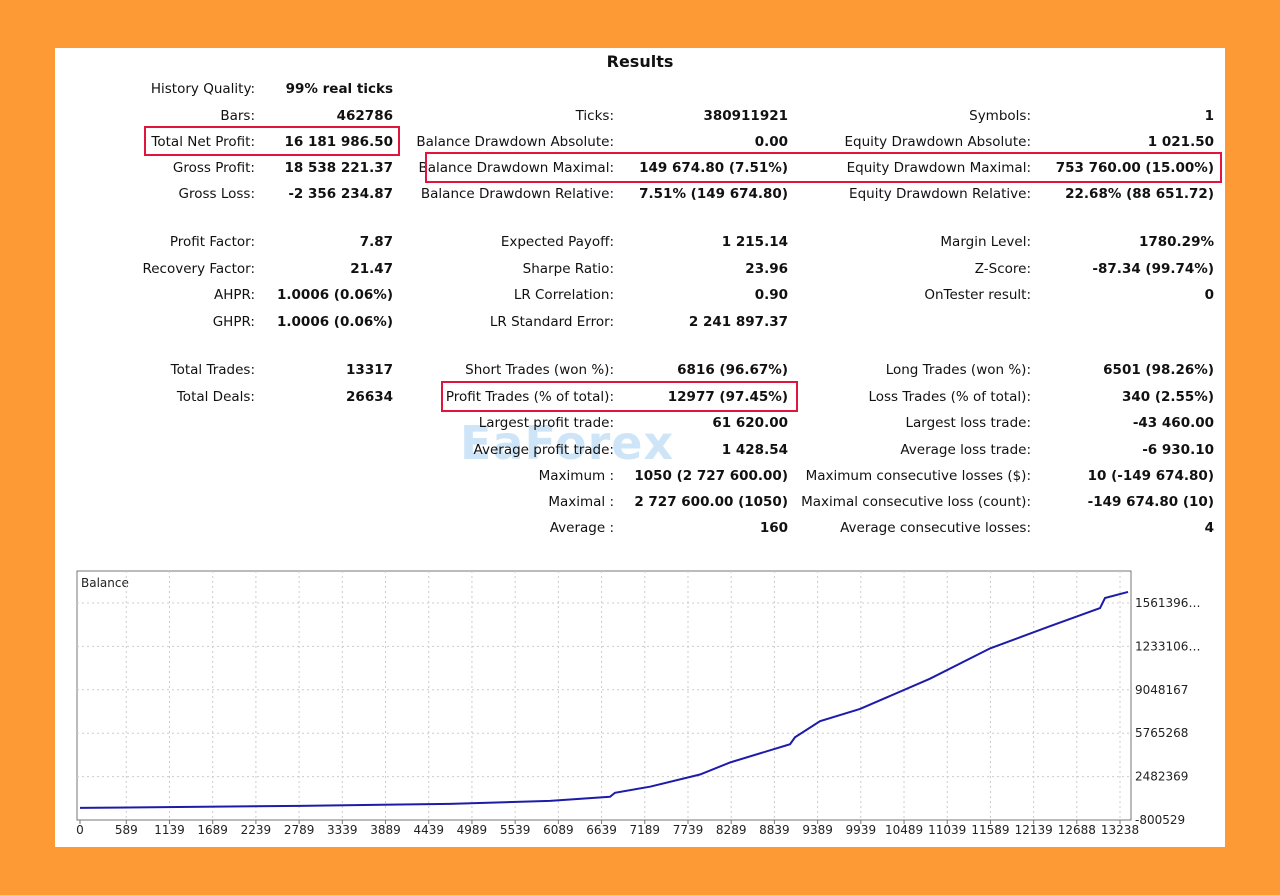 This screenshot has height=895, width=1280. Describe the element at coordinates (516, 168) in the screenshot. I see `stat-label: Balance Drawdown Maximal:` at that location.